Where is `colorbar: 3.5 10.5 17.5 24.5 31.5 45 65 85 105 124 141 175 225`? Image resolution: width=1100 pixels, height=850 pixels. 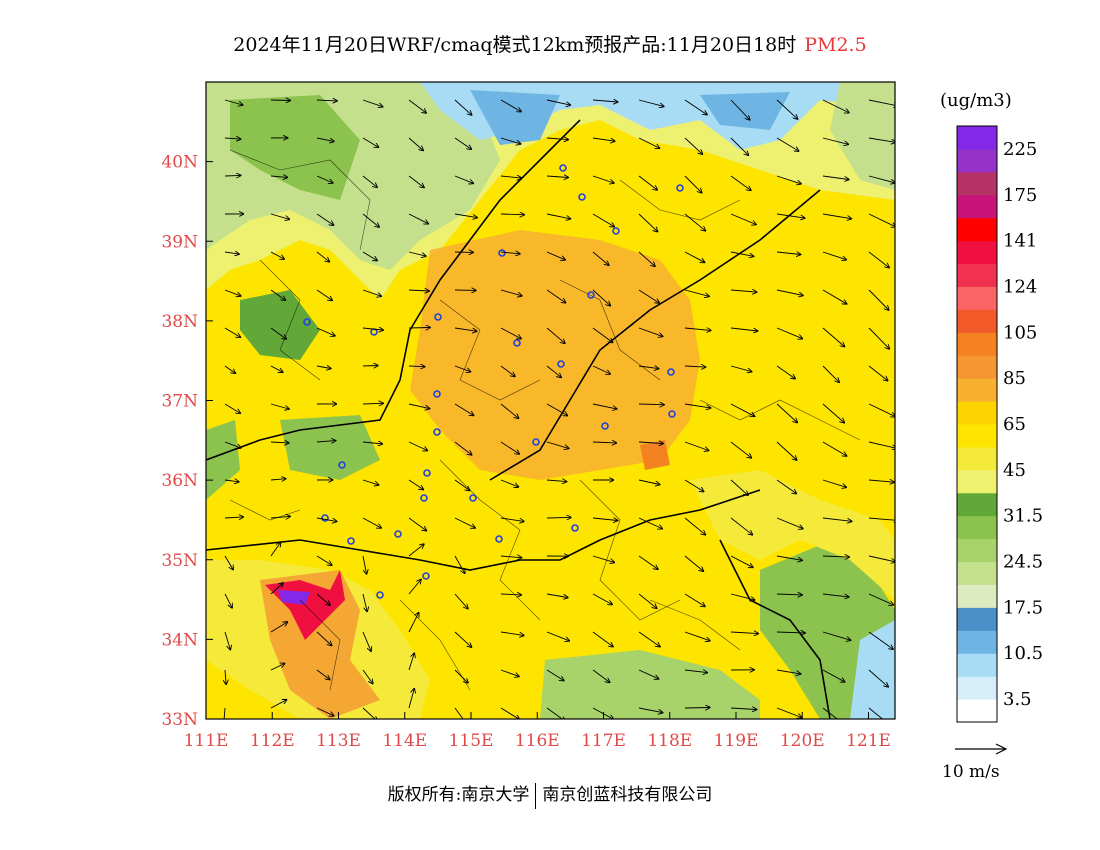
colorbar: 3.5 10.5 17.5 24.5 31.5 45 65 85 105 124 141 175 225 is located at coordinates (999, 424).